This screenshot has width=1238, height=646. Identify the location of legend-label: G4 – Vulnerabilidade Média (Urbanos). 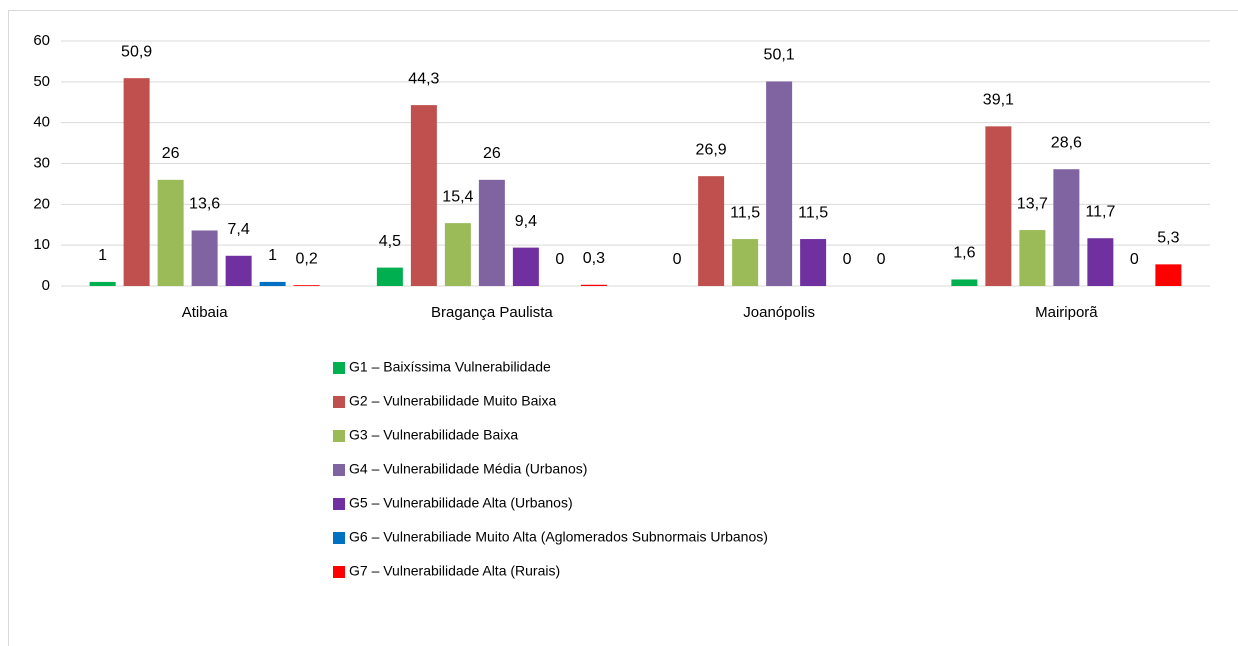
(468, 469).